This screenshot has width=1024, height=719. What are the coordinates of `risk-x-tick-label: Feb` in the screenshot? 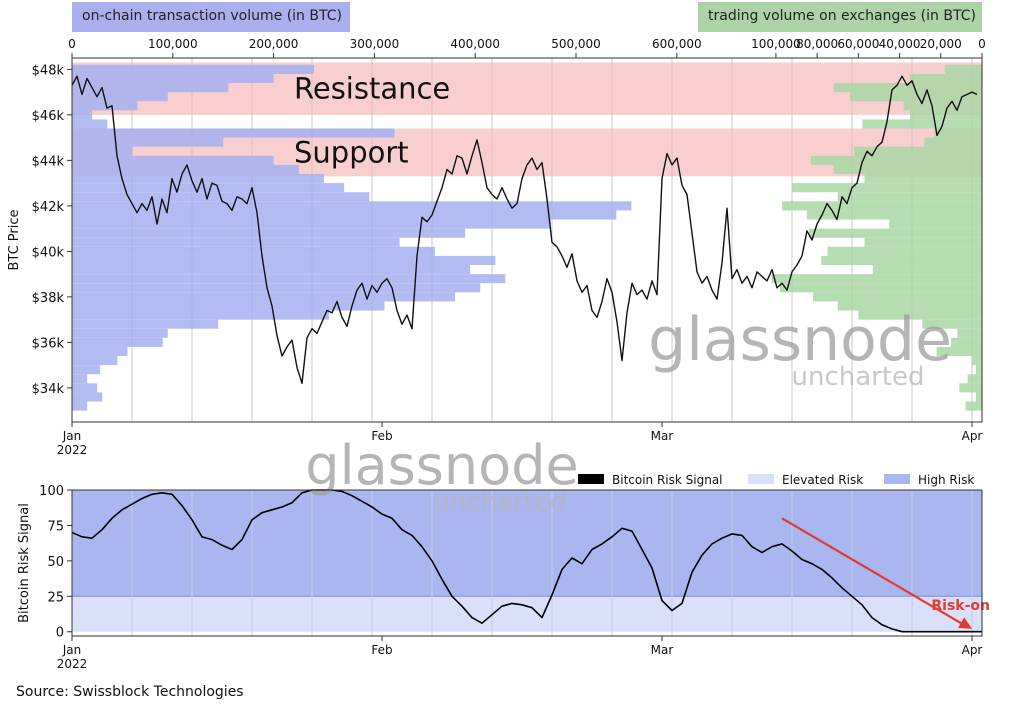 It's located at (381, 650).